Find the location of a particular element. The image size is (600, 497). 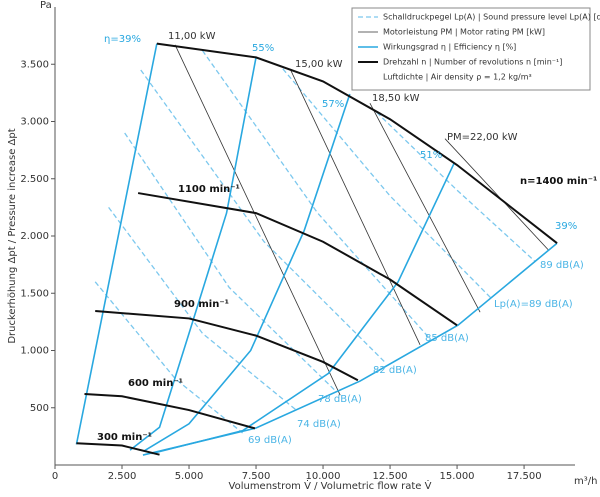

sound-label: 89 dB(A) is located at coordinates (562, 265).